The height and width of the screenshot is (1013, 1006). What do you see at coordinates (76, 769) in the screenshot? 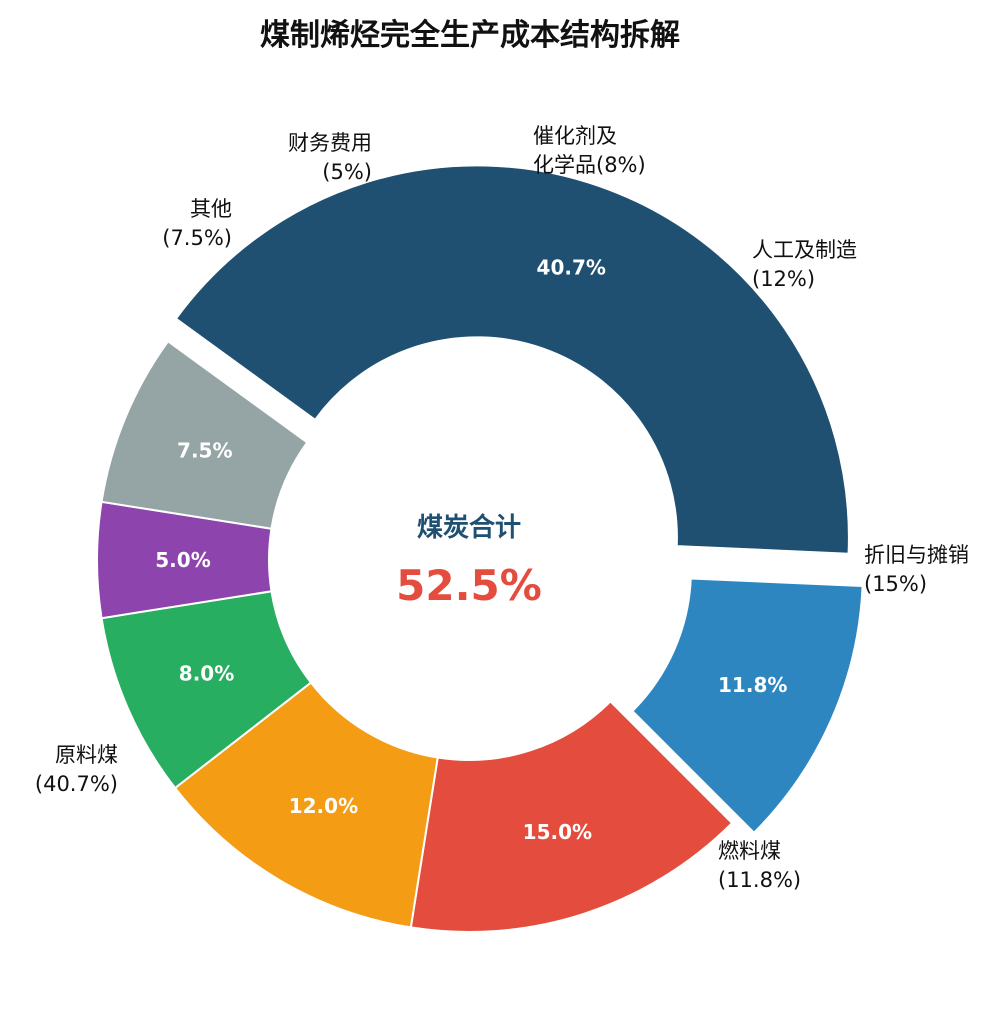
I see `slice-outer-label: 原料煤(40.7%)` at bounding box center [76, 769].